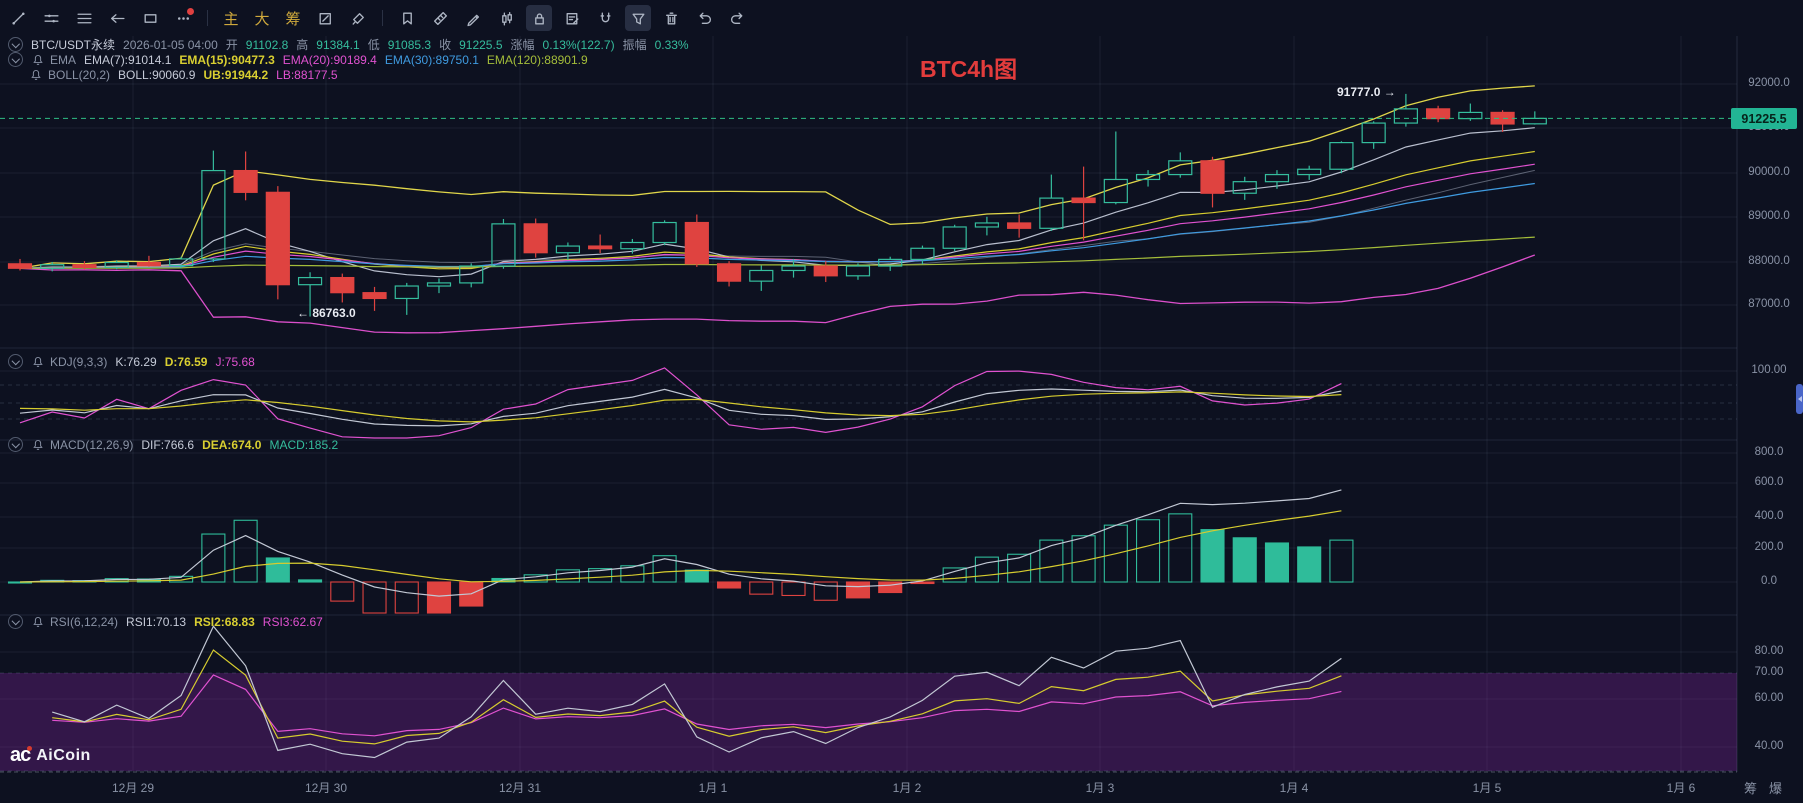 Image resolution: width=1803 pixels, height=803 pixels. Describe the element at coordinates (522, 45) in the screenshot. I see `segment: 涨幅` at that location.